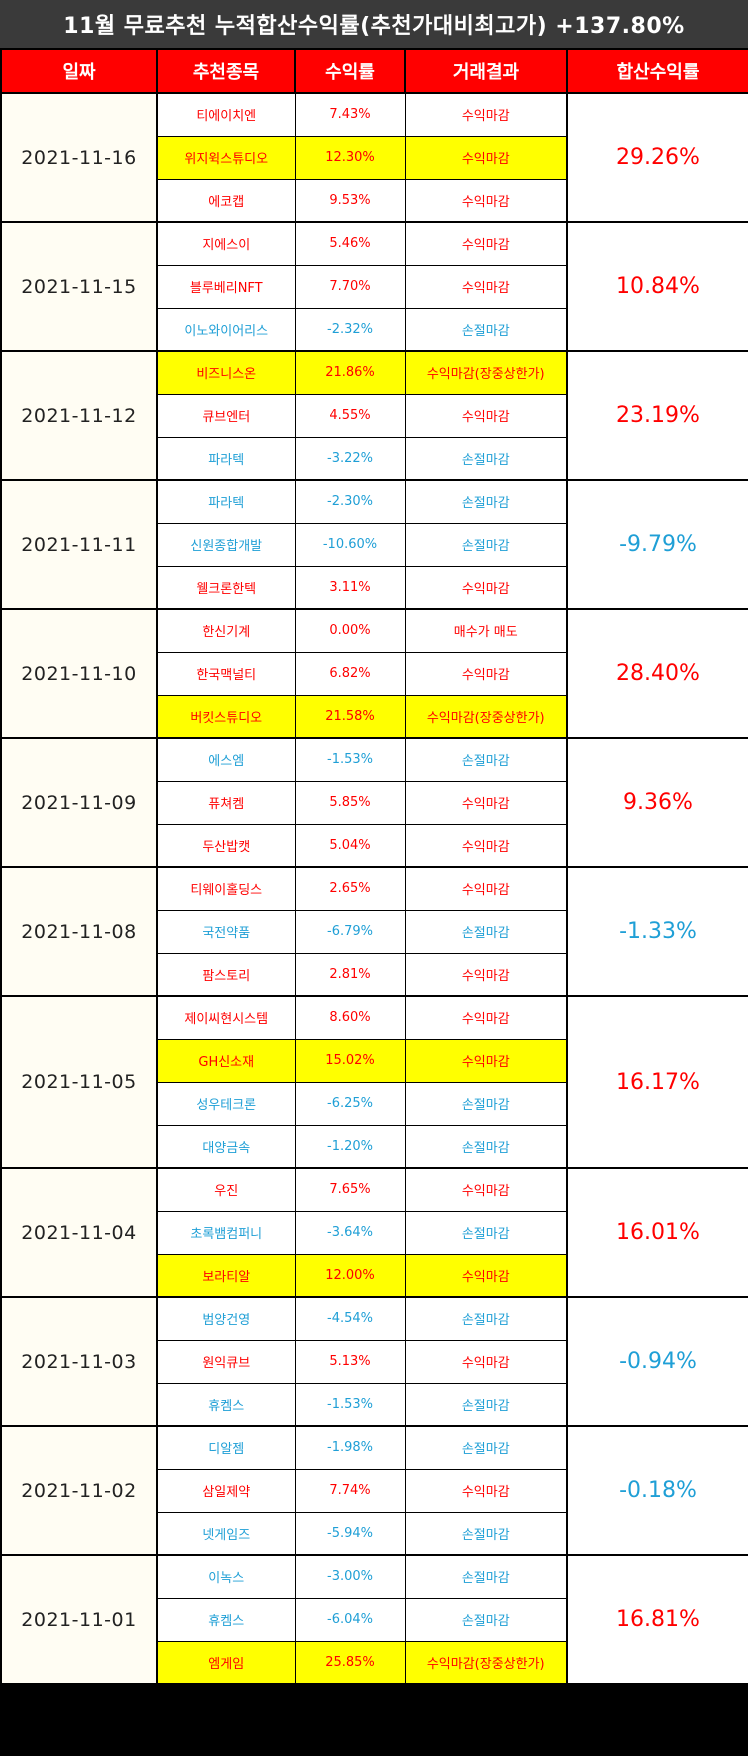 Image resolution: width=748 pixels, height=1756 pixels. Describe the element at coordinates (350, 114) in the screenshot. I see `rate-cell: 7.43%` at that location.